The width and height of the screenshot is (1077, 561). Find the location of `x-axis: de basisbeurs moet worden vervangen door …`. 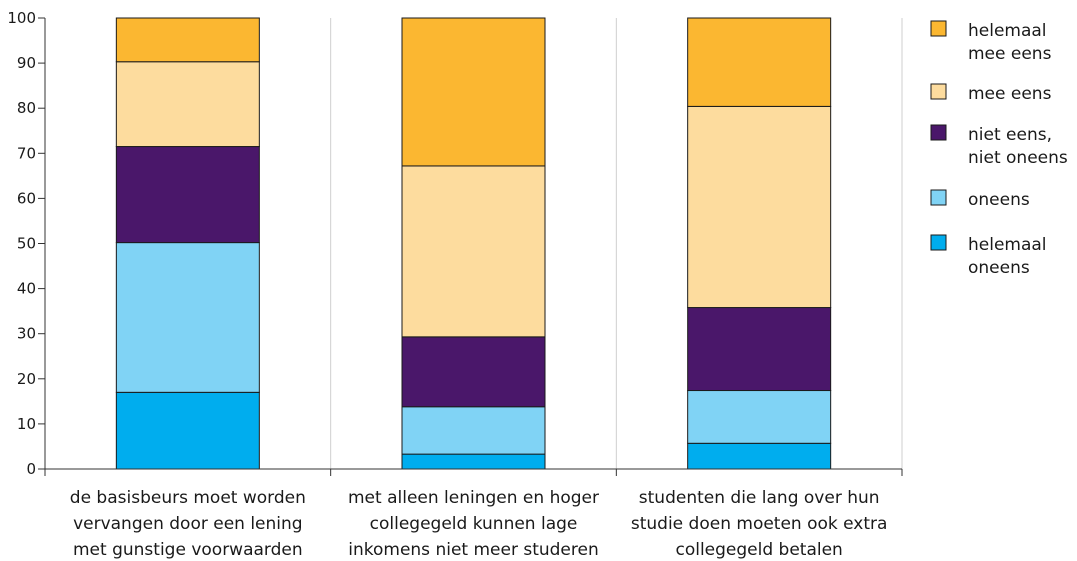

x-axis: de basisbeurs moet worden vervangen door … is located at coordinates (473, 514).